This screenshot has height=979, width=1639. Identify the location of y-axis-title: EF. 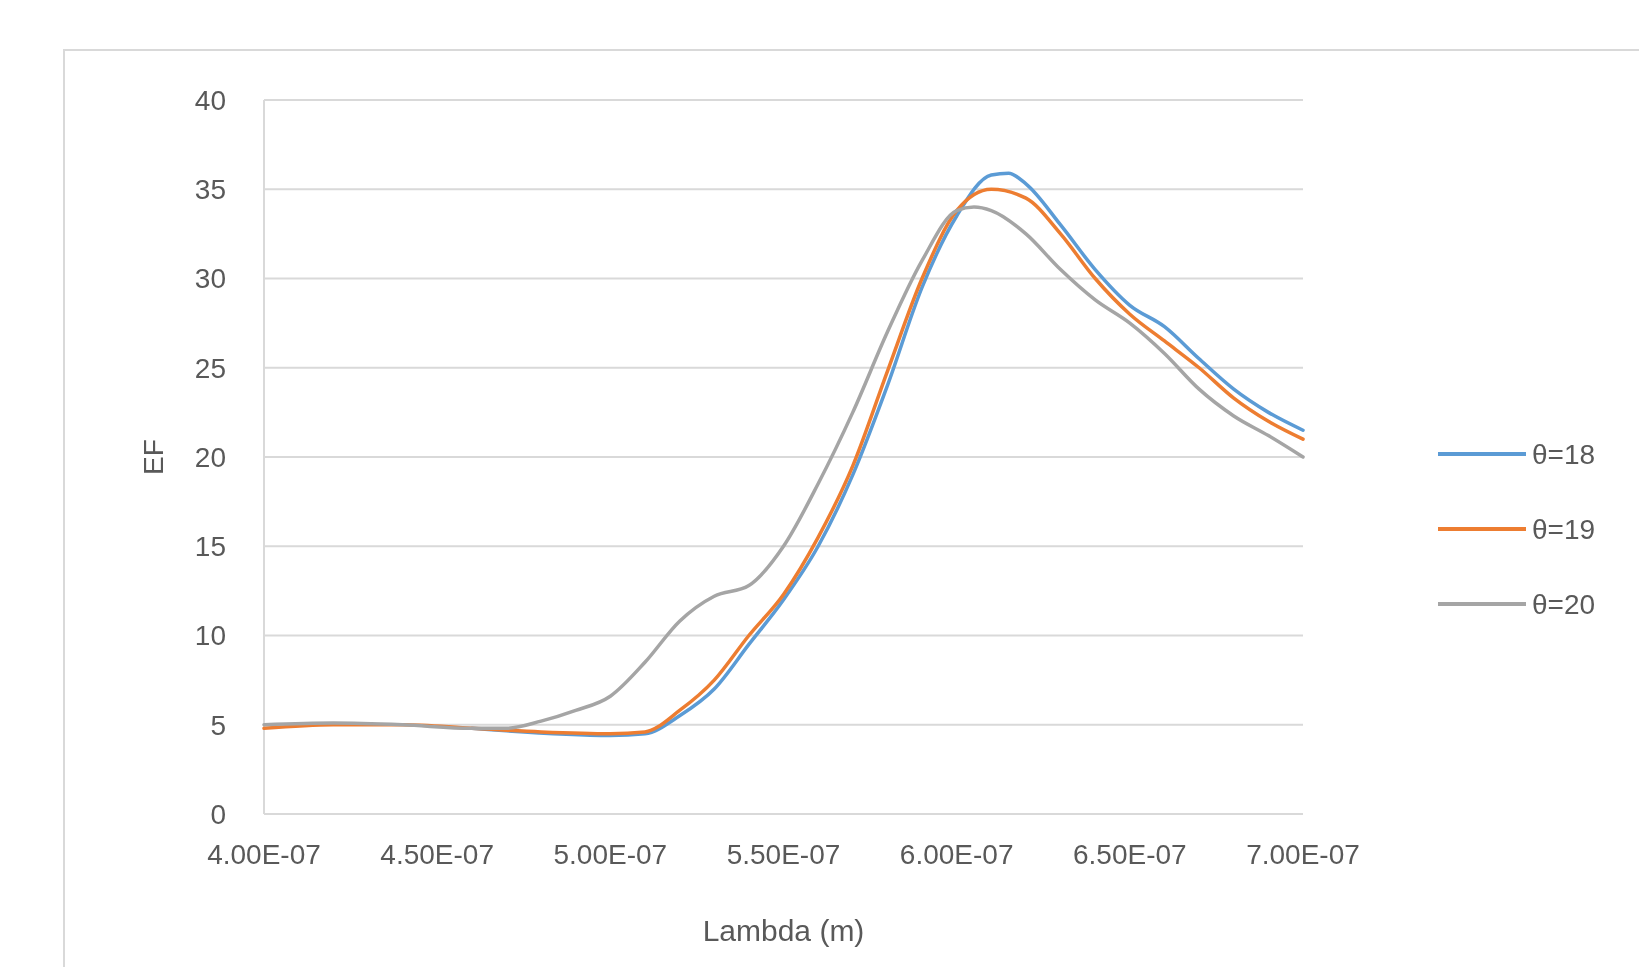
(153, 457).